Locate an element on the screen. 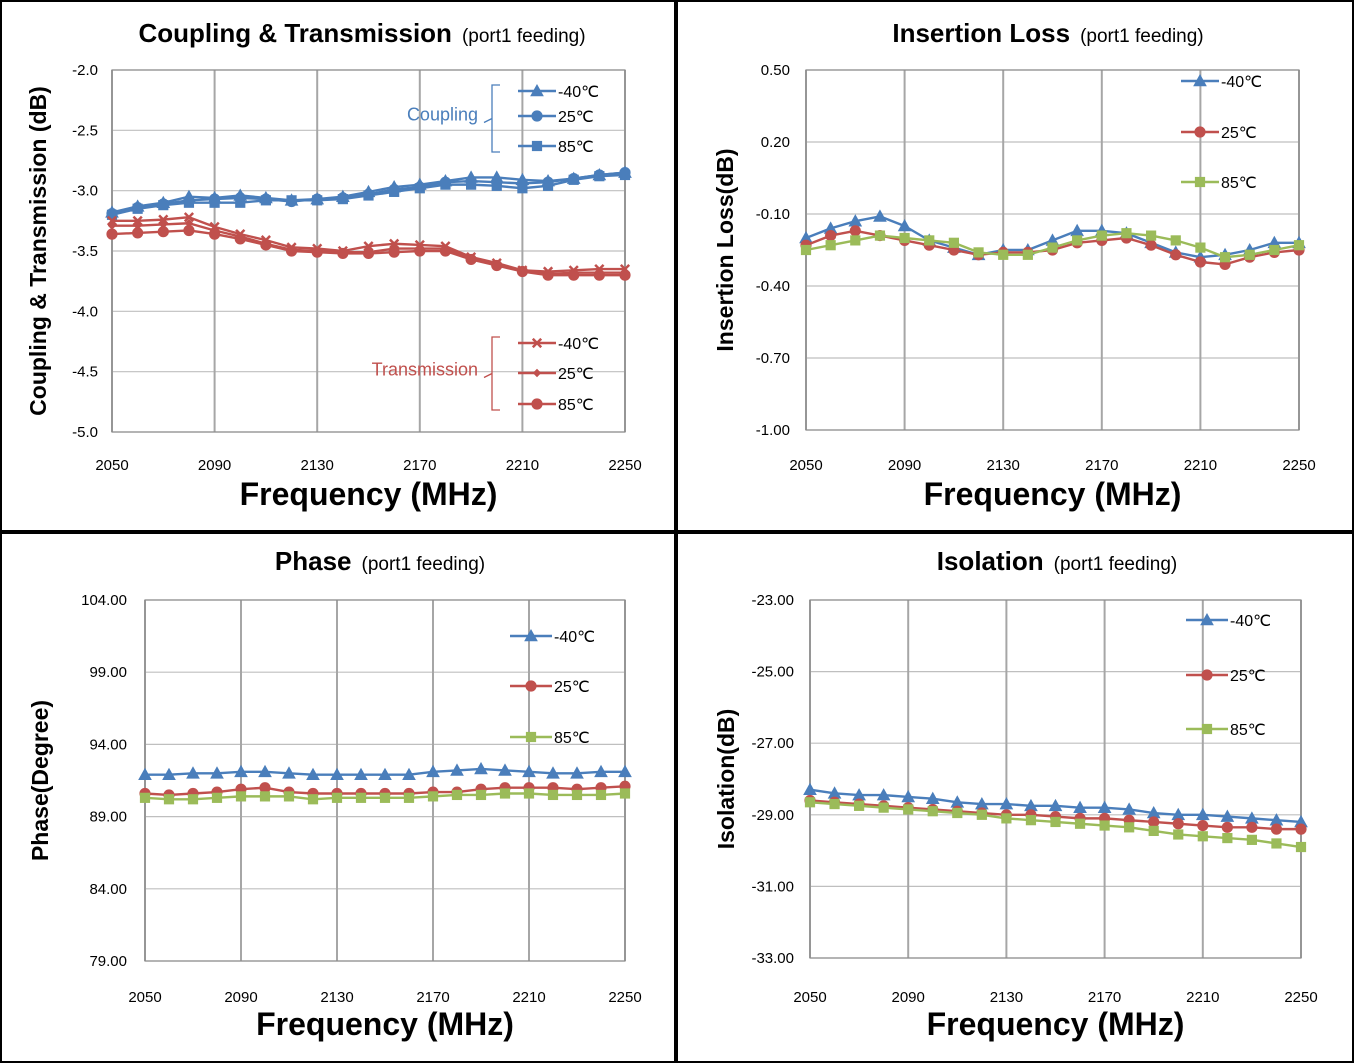  legend: -40℃ 25℃ 85℃ is located at coordinates (1221, 132).